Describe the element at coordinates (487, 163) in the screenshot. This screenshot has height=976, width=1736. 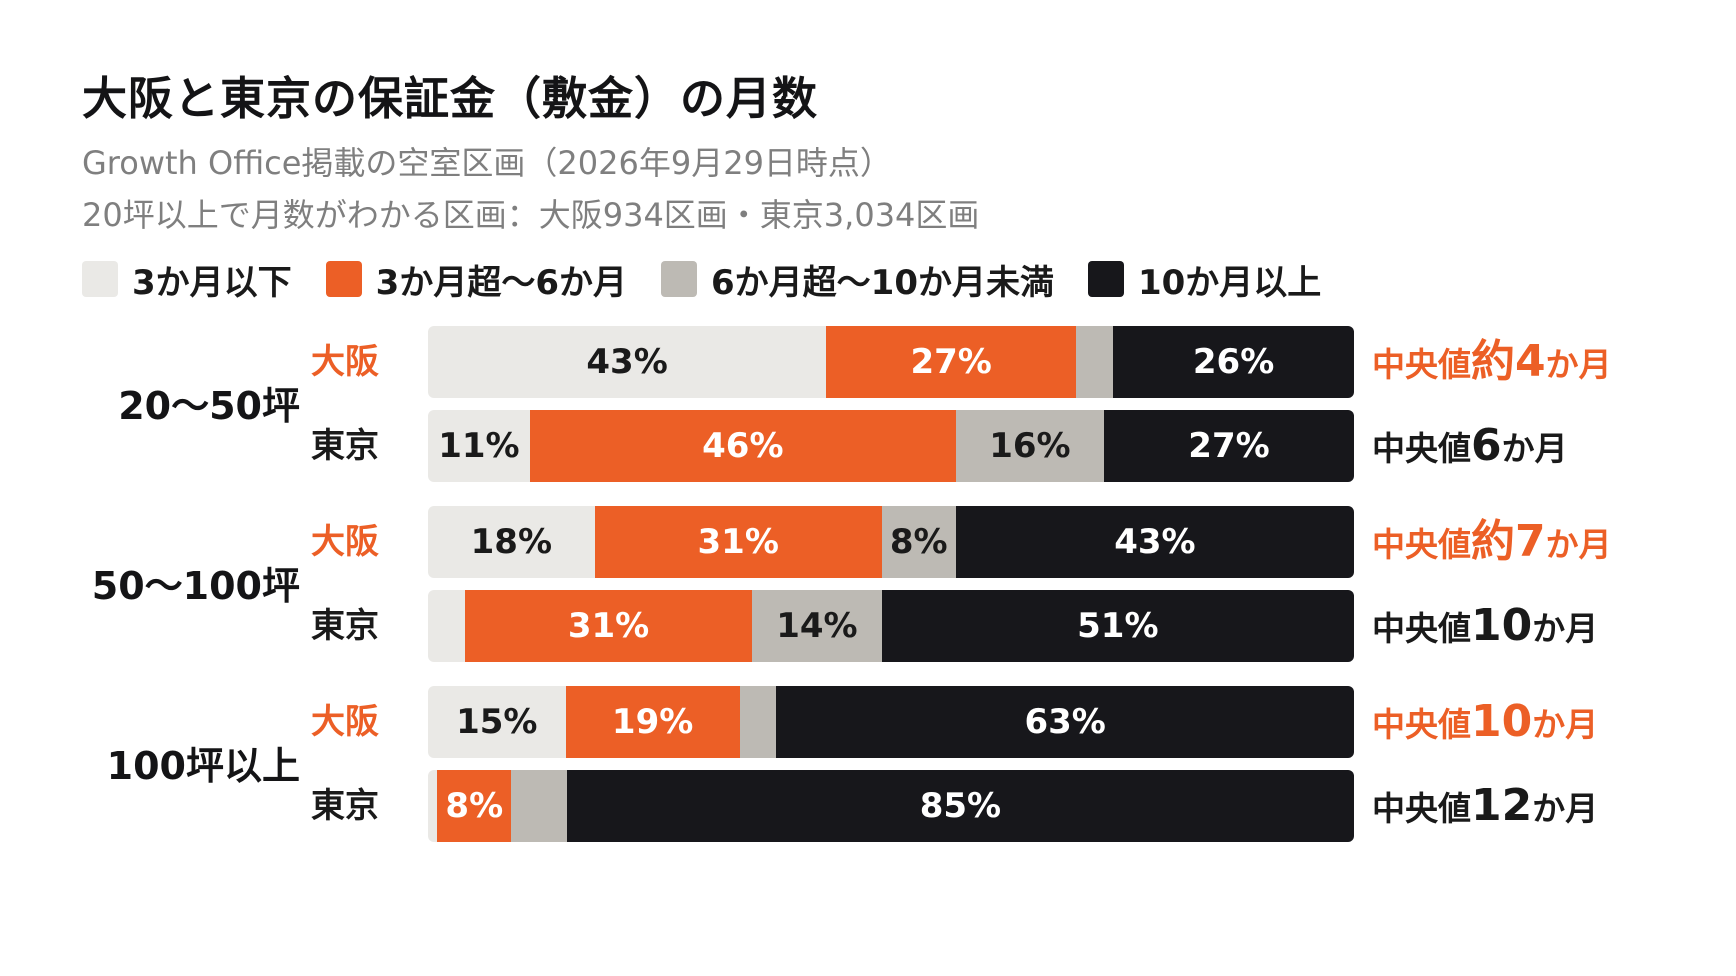
I see `chart-subtitle-source: Growth Office掲載の空室区画（2026年9月29日時点）` at that location.